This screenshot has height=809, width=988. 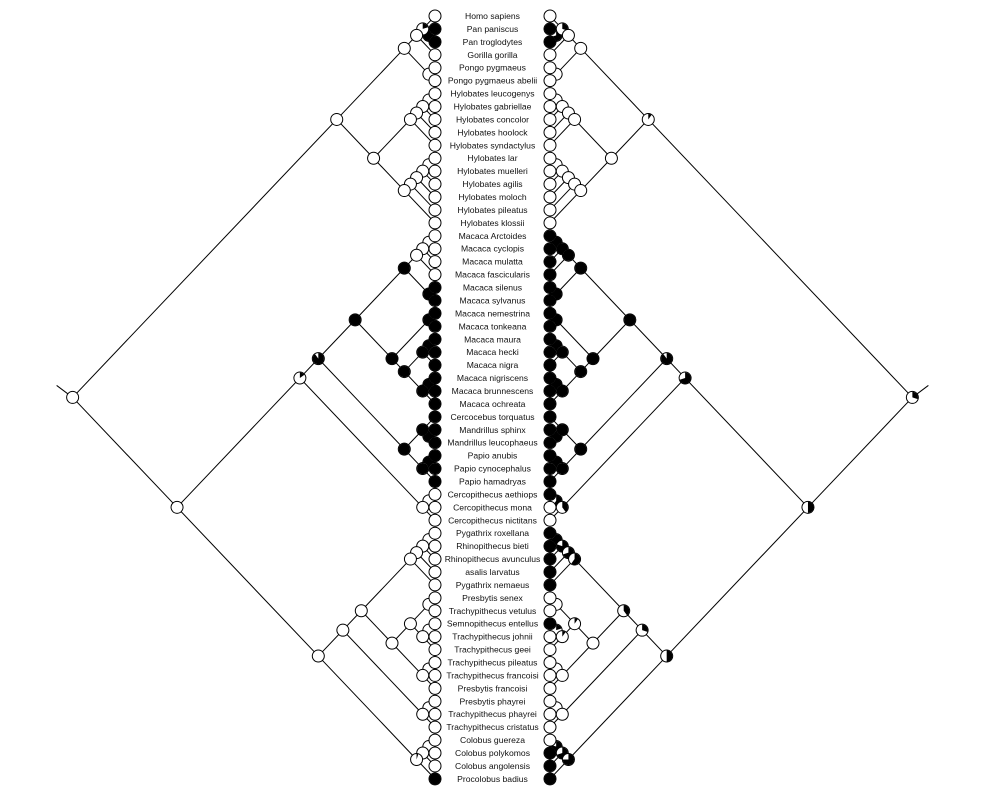 I want to click on taxon-label: Hylobates klossii, so click(x=493, y=223).